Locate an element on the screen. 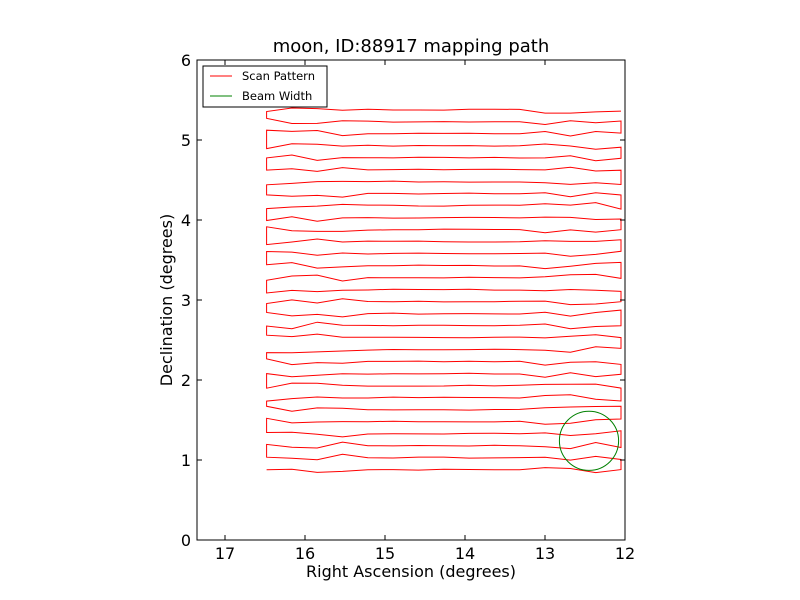  y-tick-label: 6 is located at coordinates (186, 60).